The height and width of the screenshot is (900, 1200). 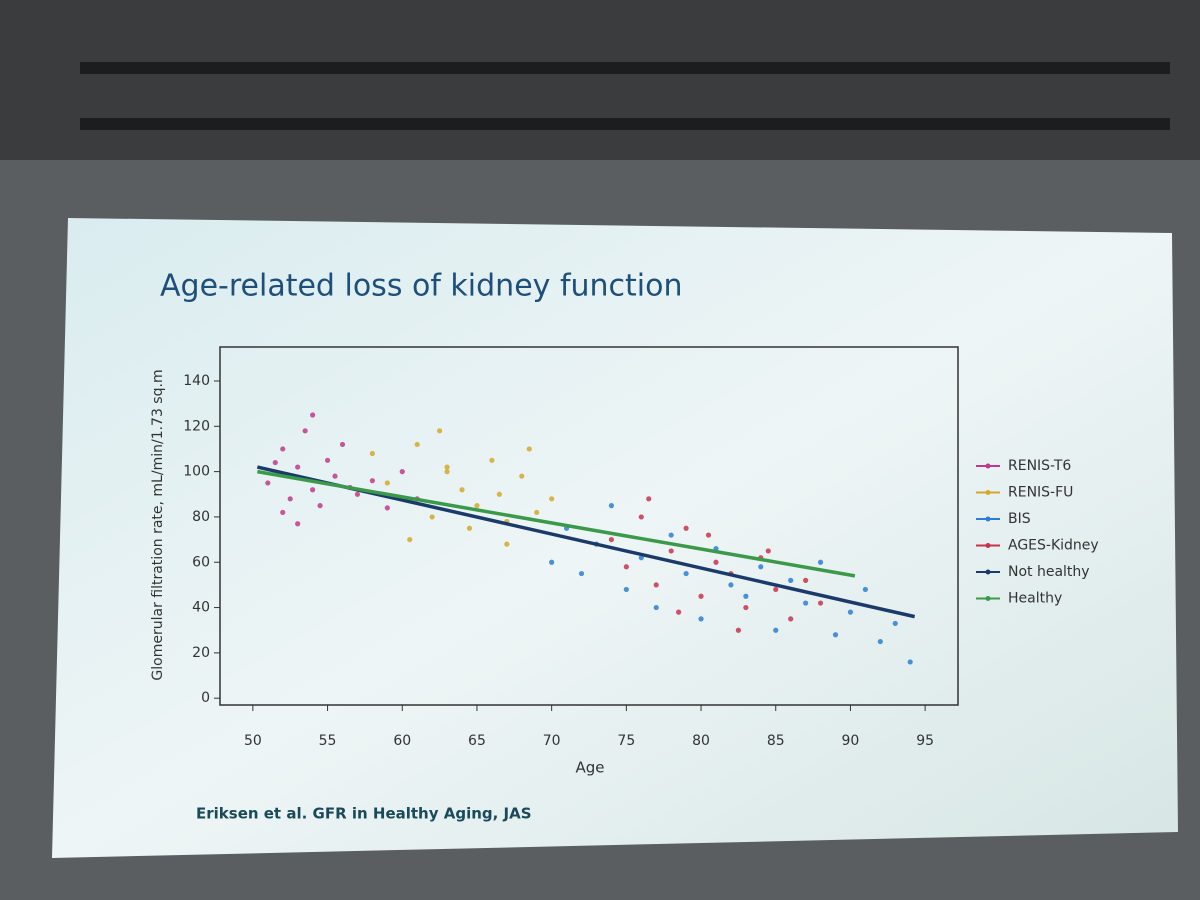 I want to click on source-note: Eriksen et al. GFR in Healthy Aging, JAS, so click(x=364, y=814).